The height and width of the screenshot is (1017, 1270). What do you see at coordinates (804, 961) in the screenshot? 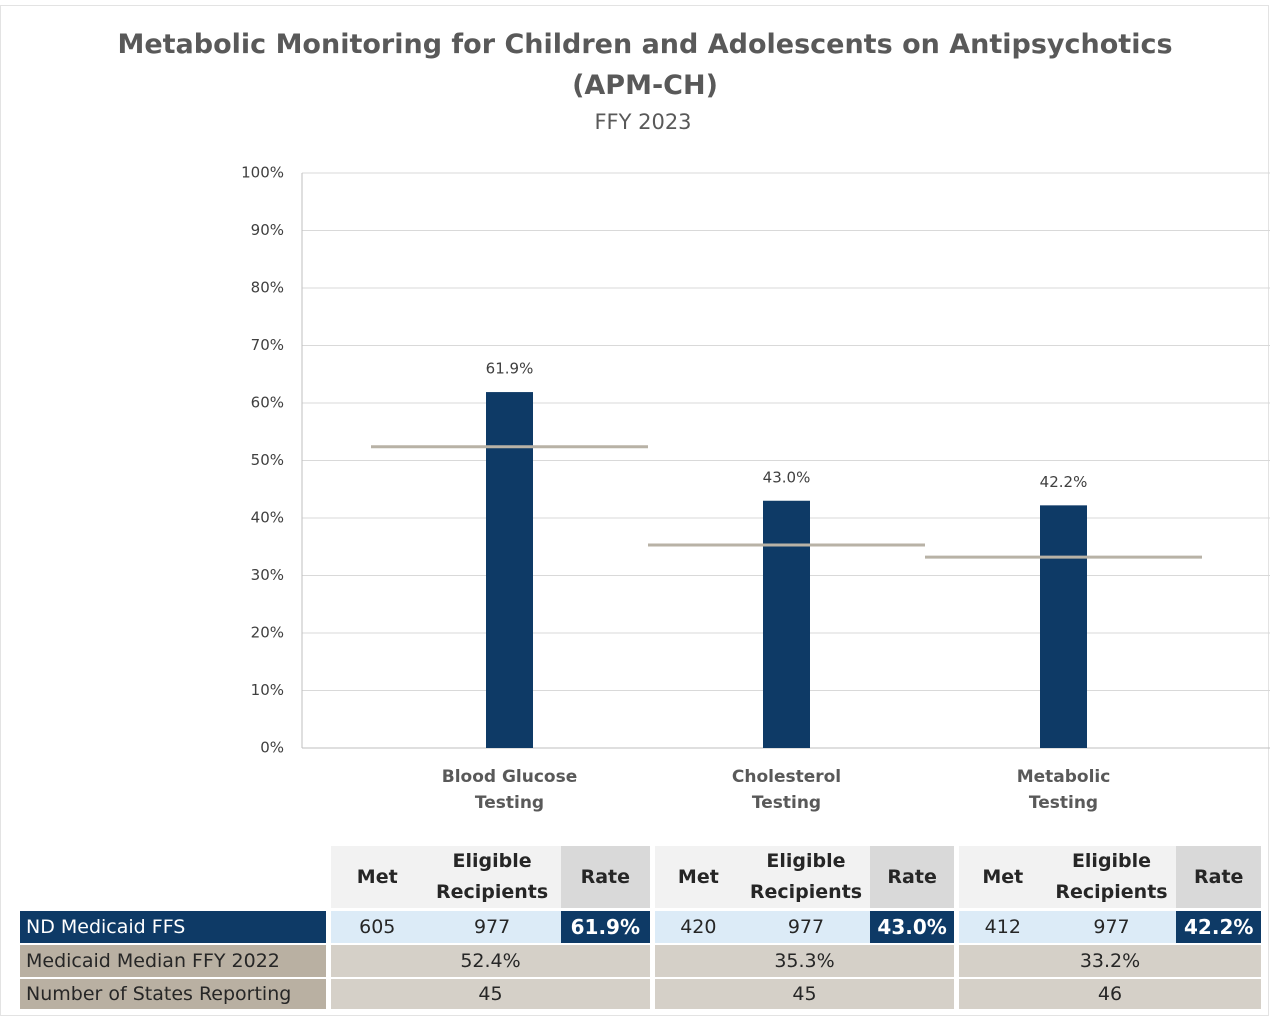
I see `table-cell: 35.3%` at bounding box center [804, 961].